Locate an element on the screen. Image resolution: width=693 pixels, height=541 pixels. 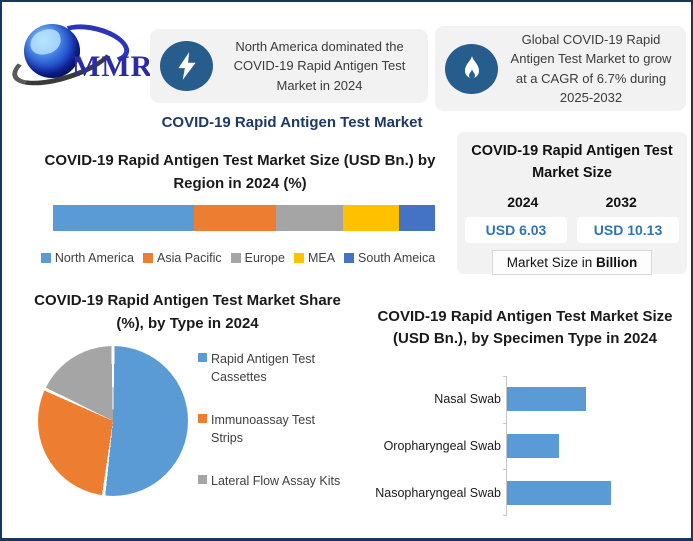
pie-legend-label: Rapid Antigen Test Cassettes is located at coordinates (263, 368).